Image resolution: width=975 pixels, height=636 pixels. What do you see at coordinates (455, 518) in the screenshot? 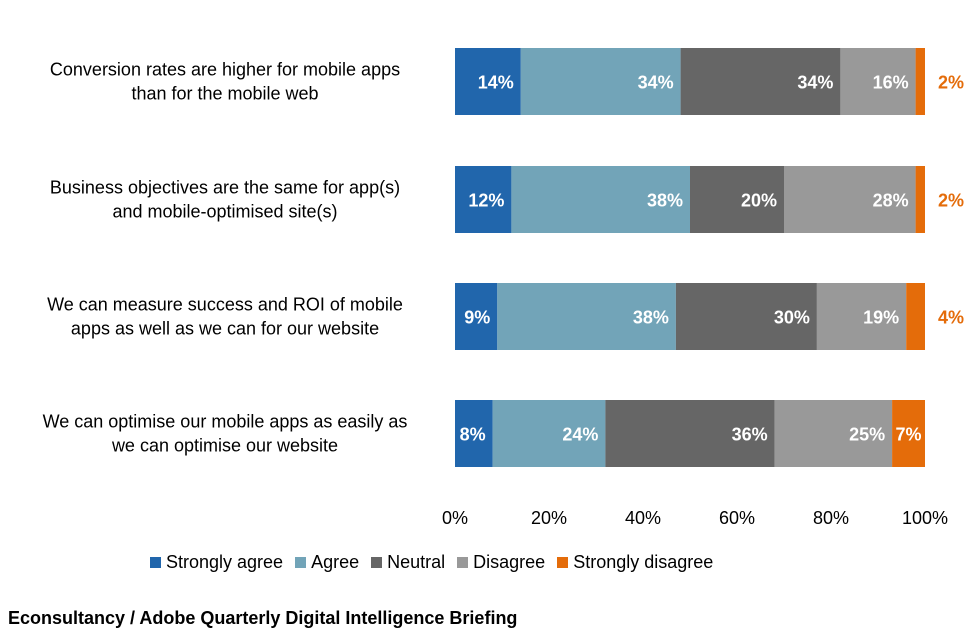
I see `x-tick-label: 0%` at bounding box center [455, 518].